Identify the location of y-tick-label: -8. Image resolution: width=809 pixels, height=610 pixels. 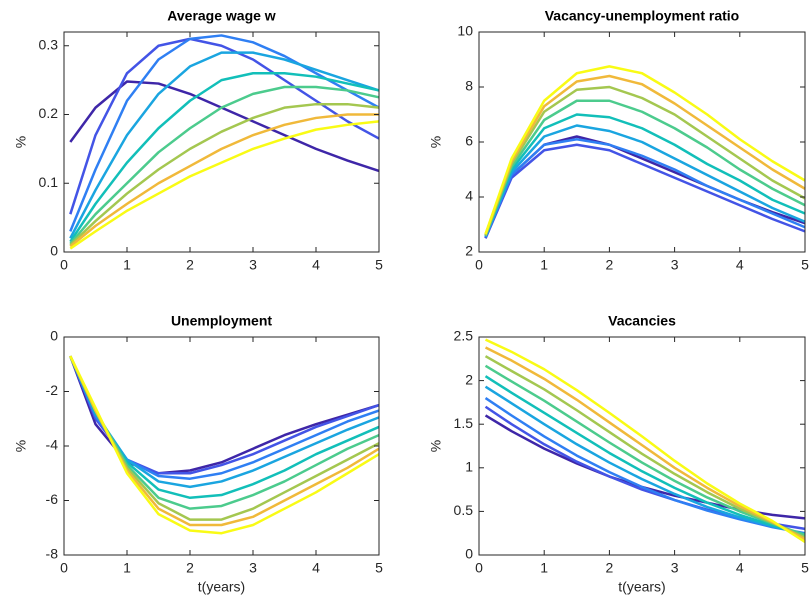
(52, 554).